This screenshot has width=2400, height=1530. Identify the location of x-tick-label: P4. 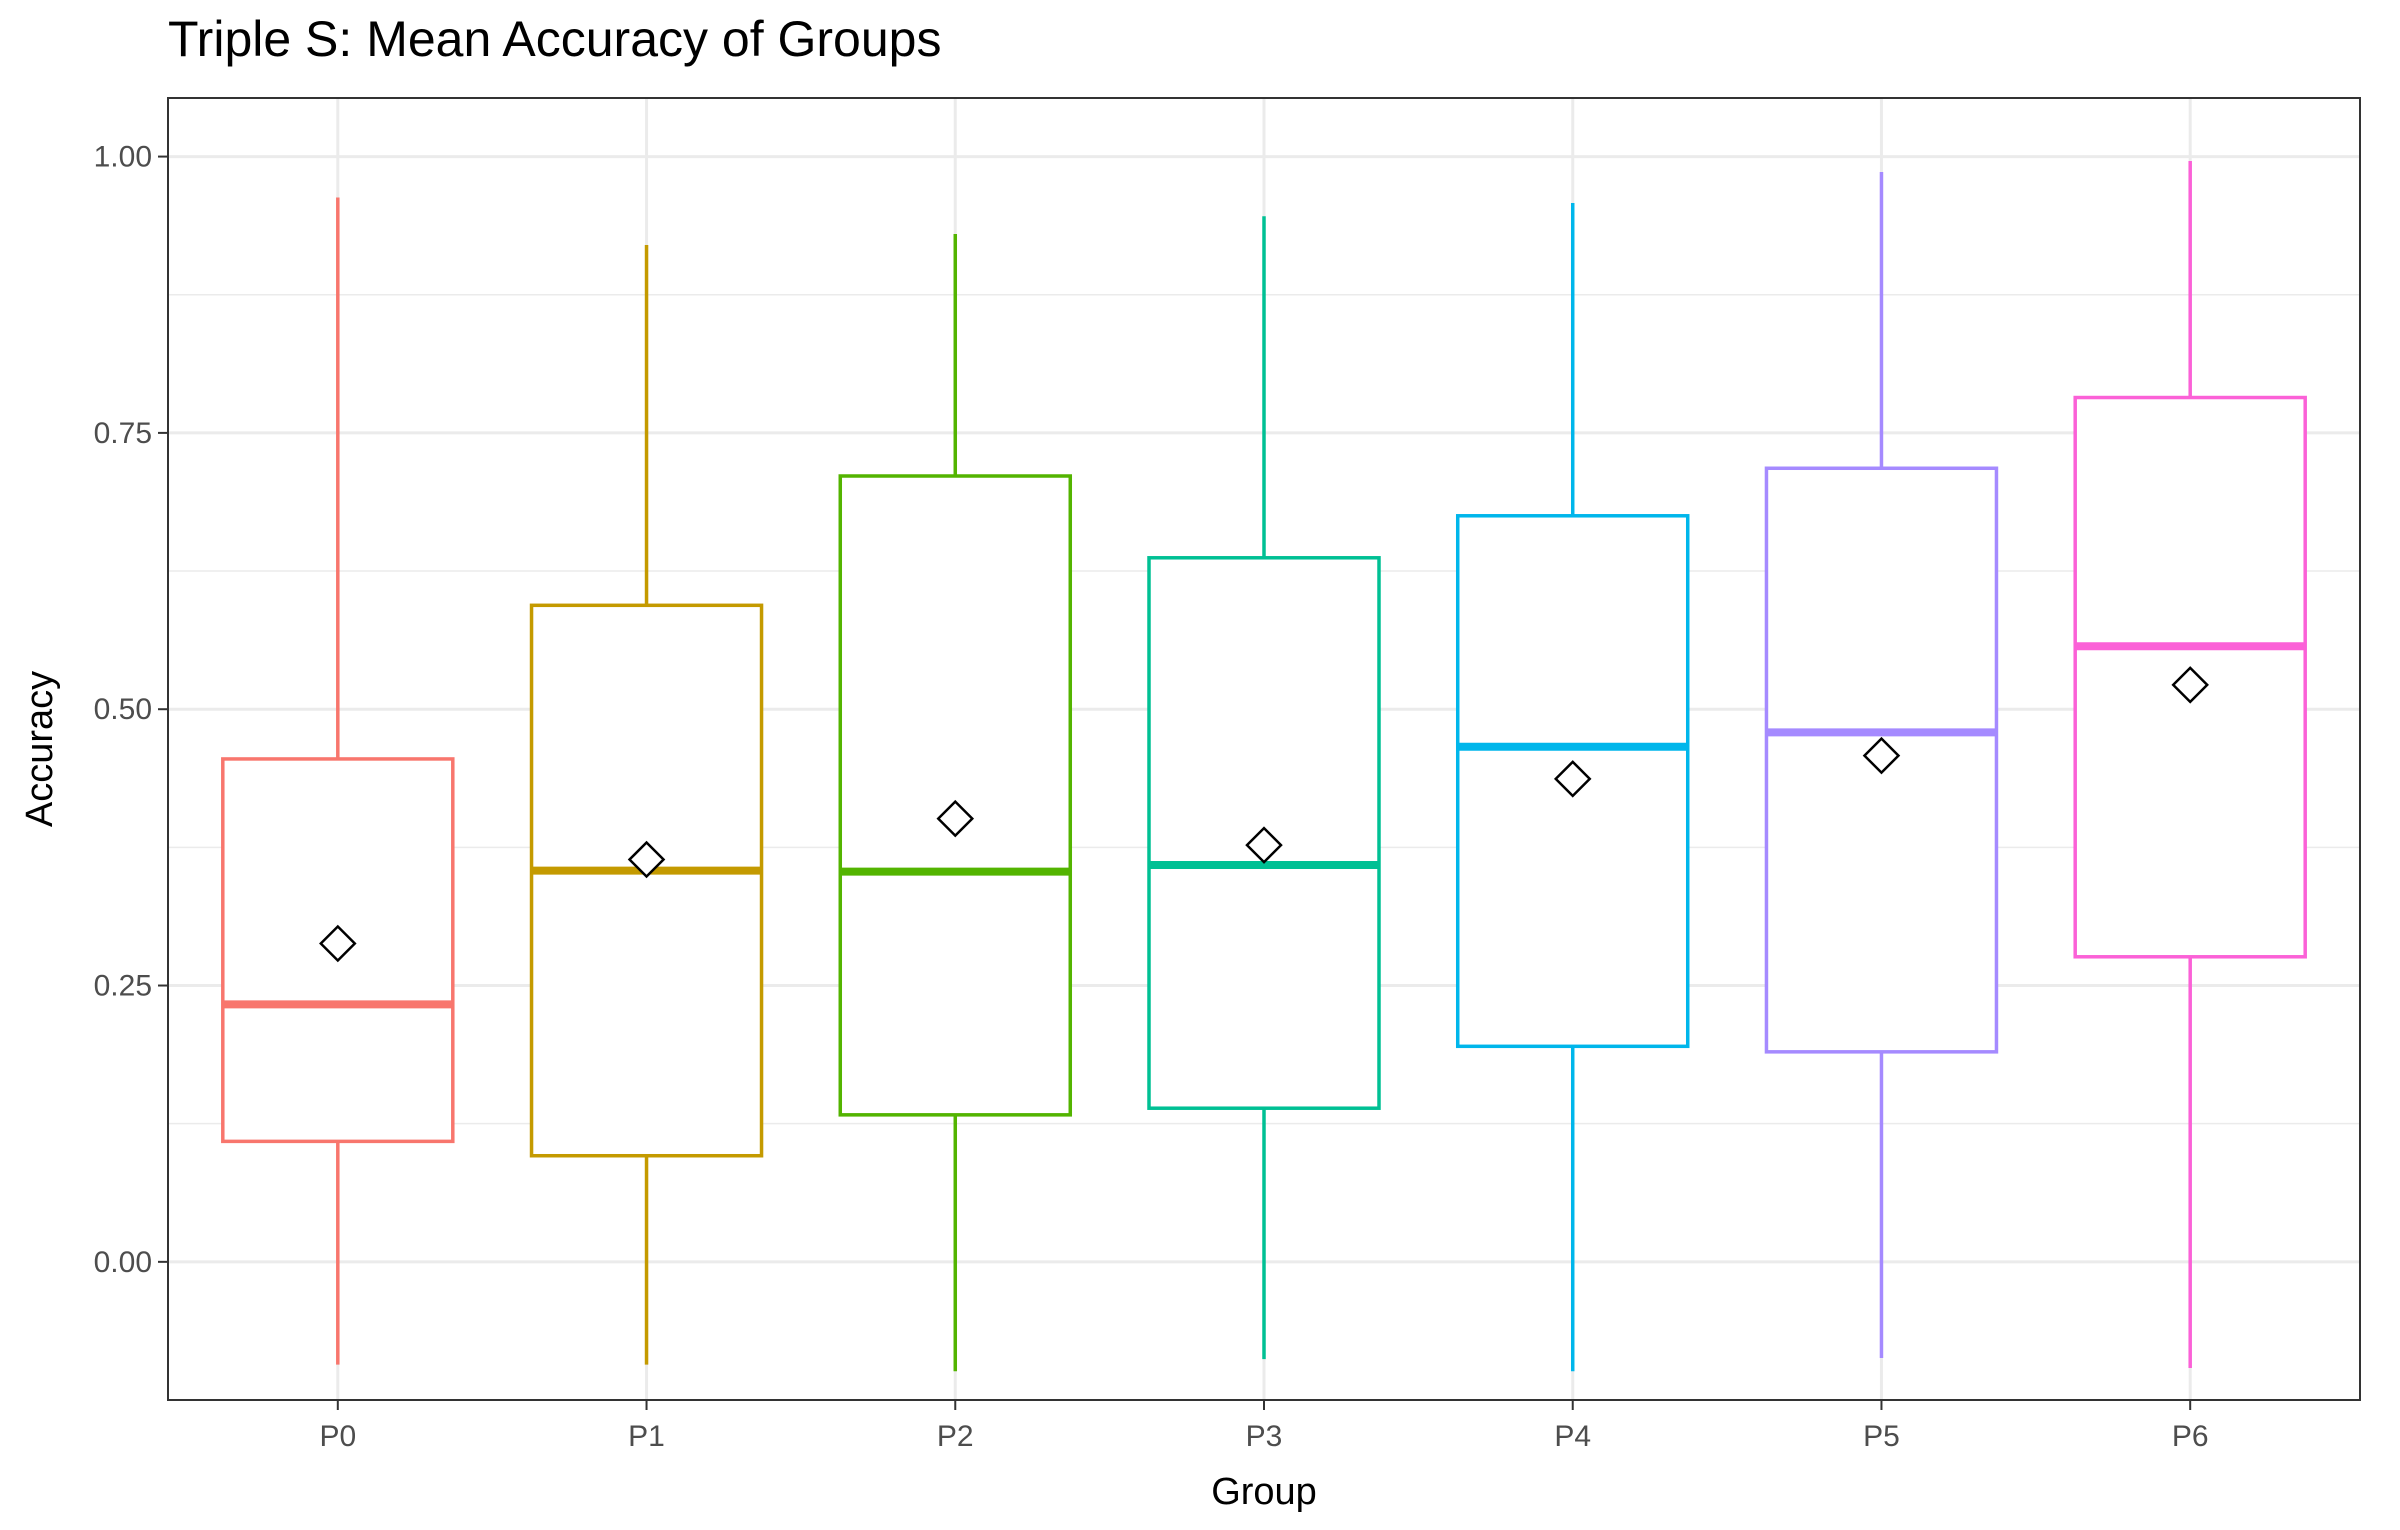
(1572, 1436).